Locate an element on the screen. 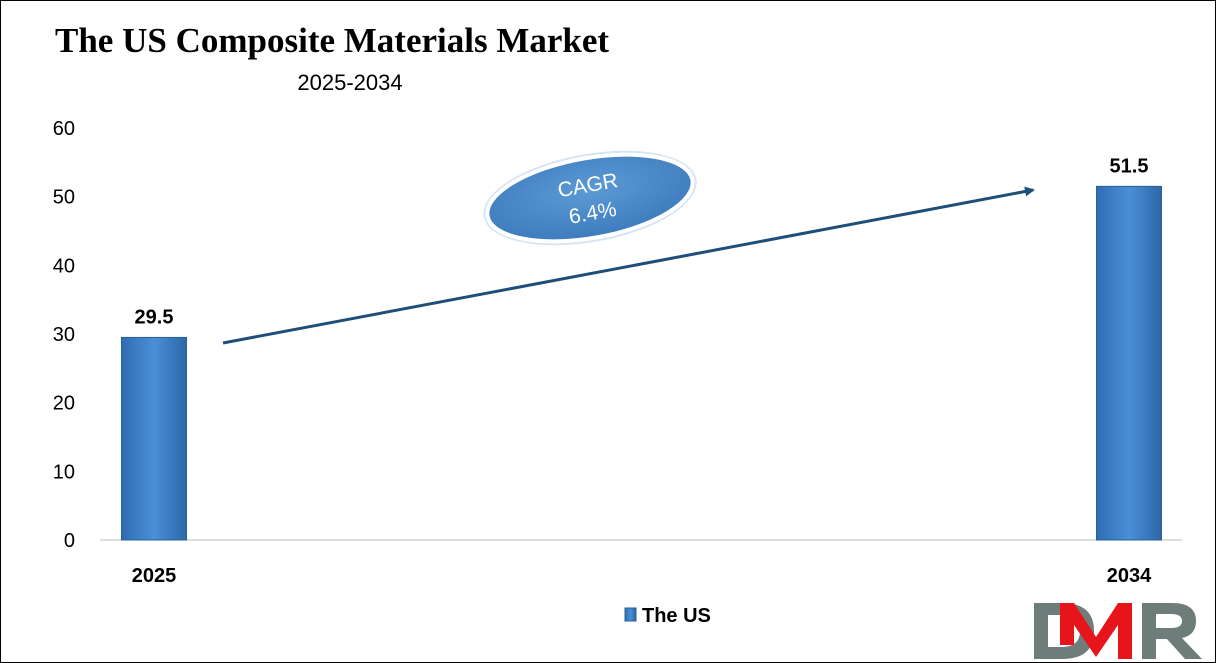  data-label: 29.5 is located at coordinates (154, 317).